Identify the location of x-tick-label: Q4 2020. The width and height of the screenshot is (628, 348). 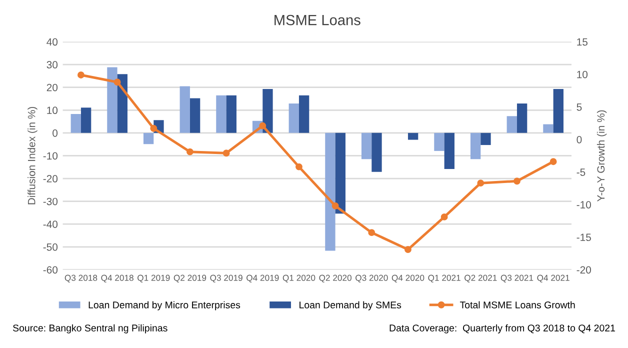
(408, 278).